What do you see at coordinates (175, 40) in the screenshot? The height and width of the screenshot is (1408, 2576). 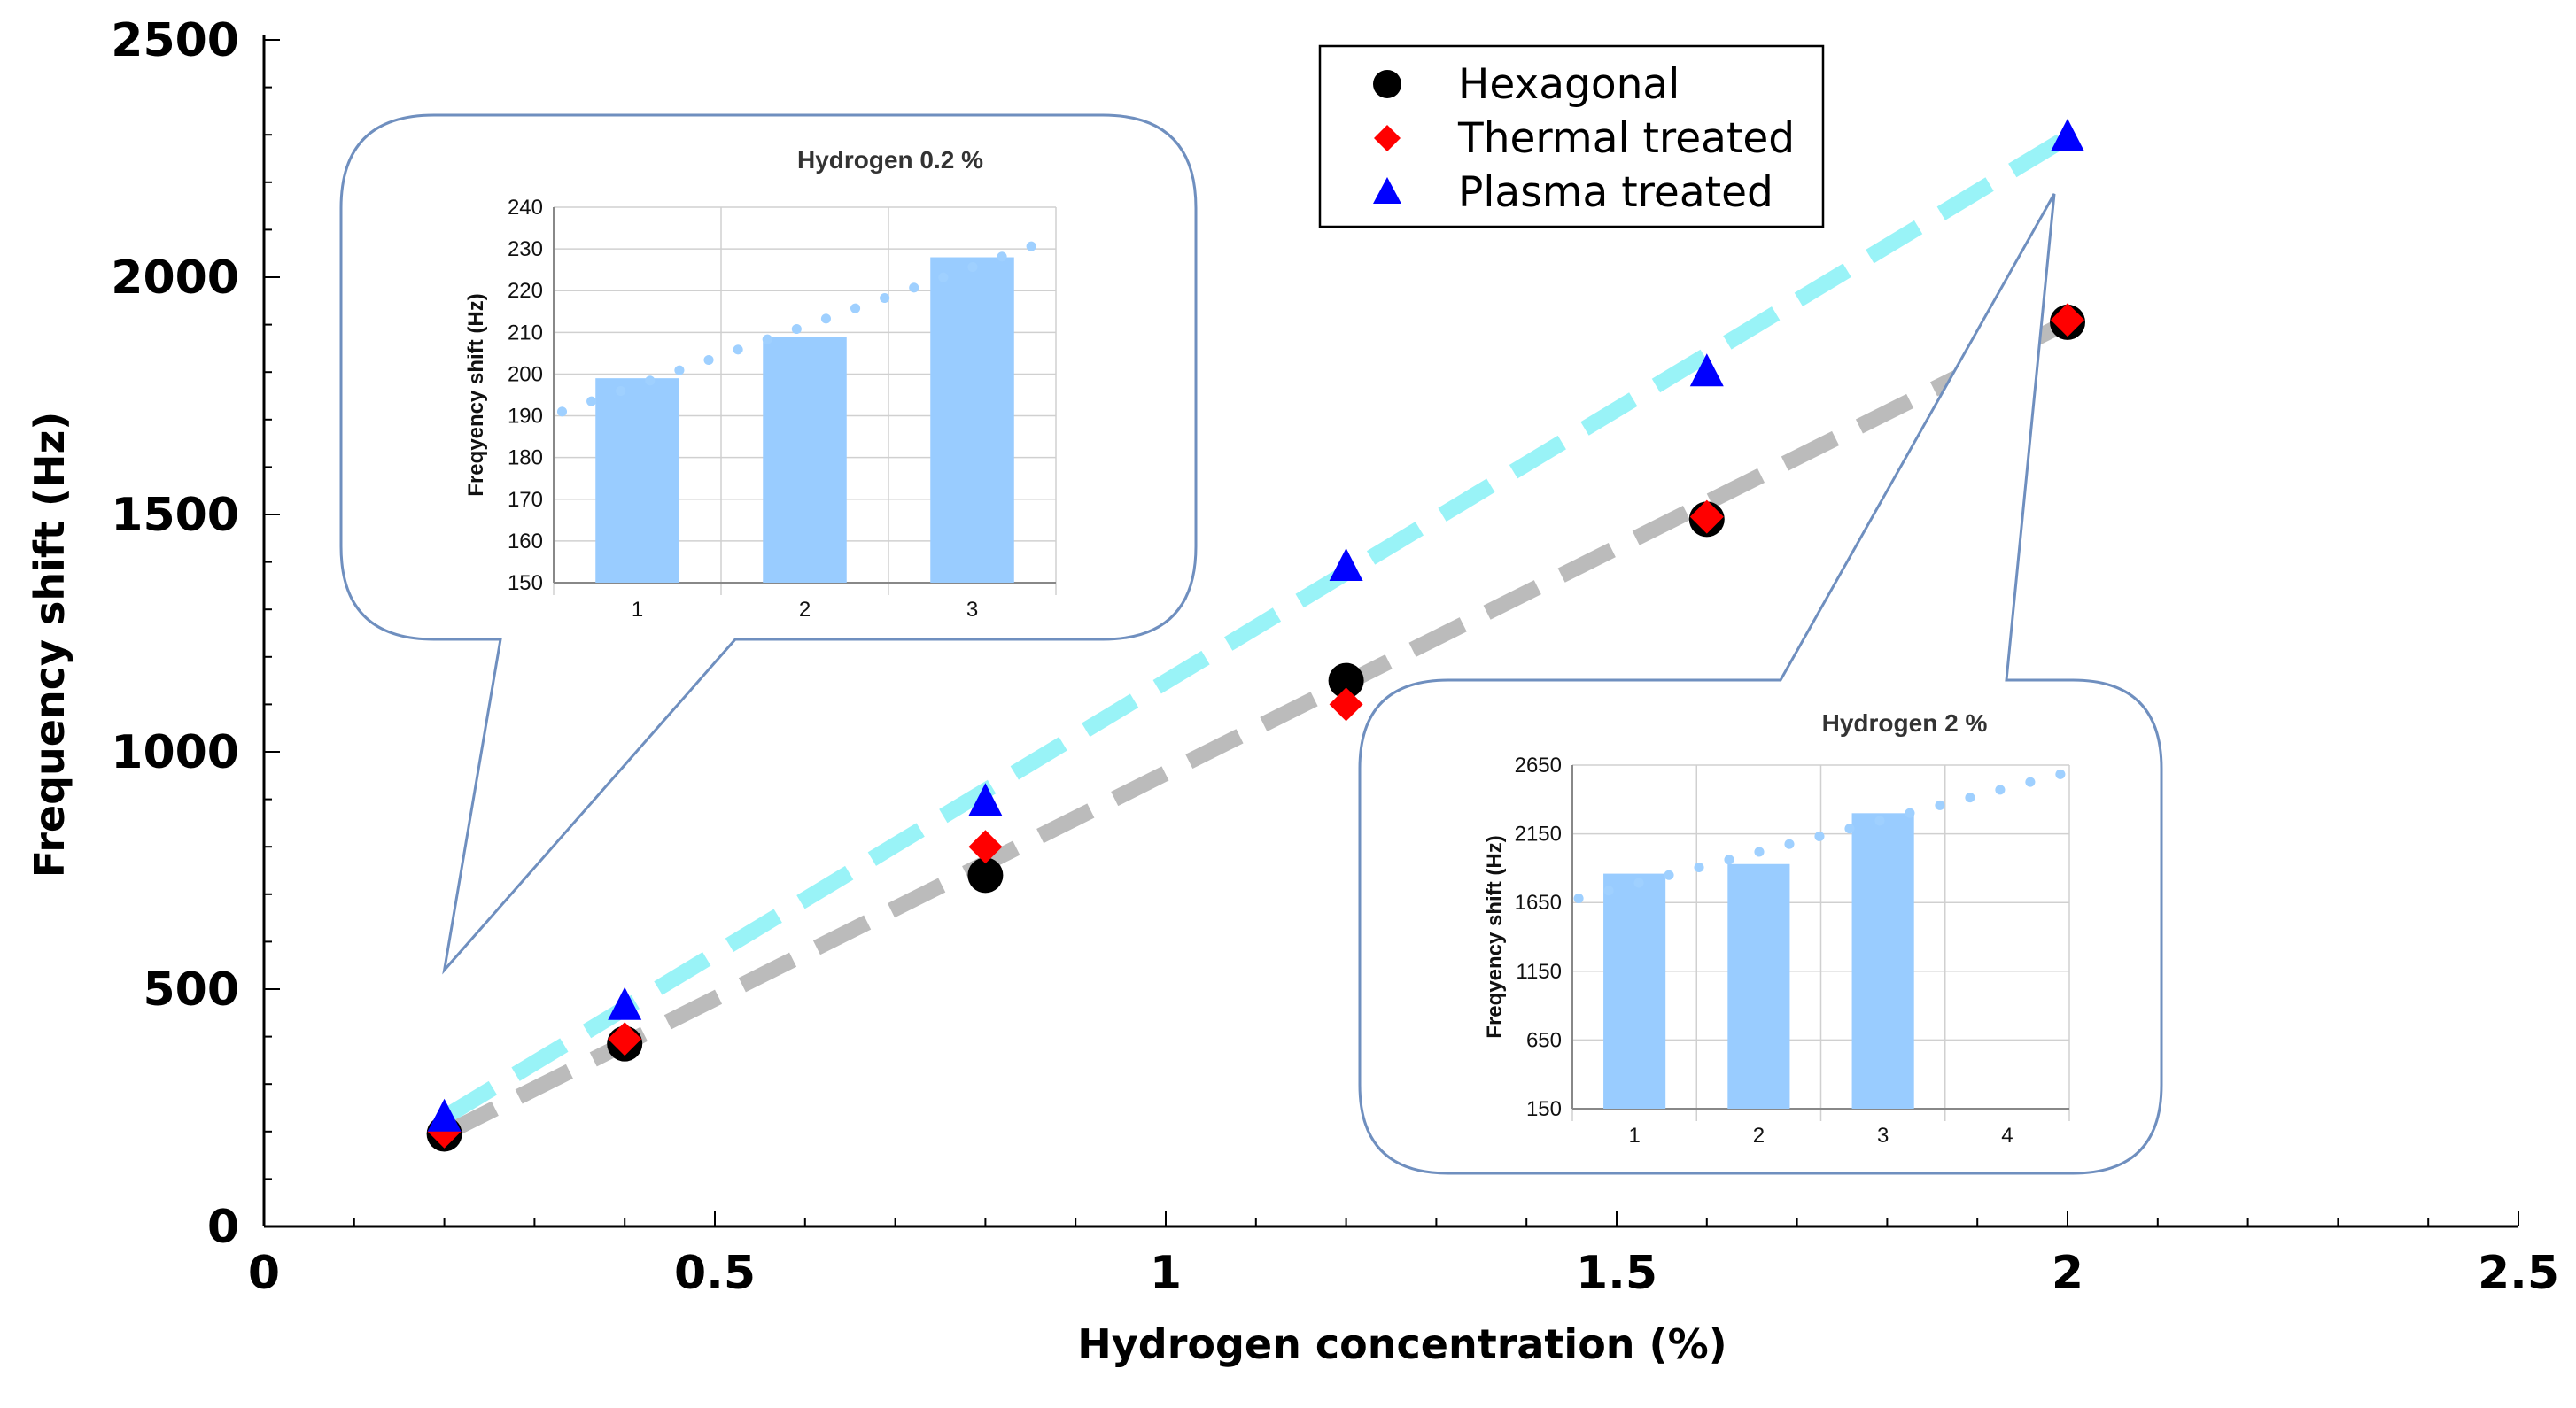 I see `y-tick-label: 2500` at bounding box center [175, 40].